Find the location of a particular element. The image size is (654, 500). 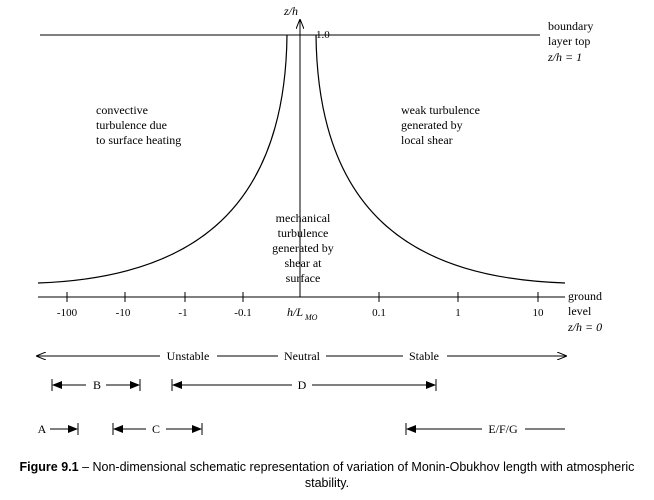

tick-label: -100 is located at coordinates (67, 313).